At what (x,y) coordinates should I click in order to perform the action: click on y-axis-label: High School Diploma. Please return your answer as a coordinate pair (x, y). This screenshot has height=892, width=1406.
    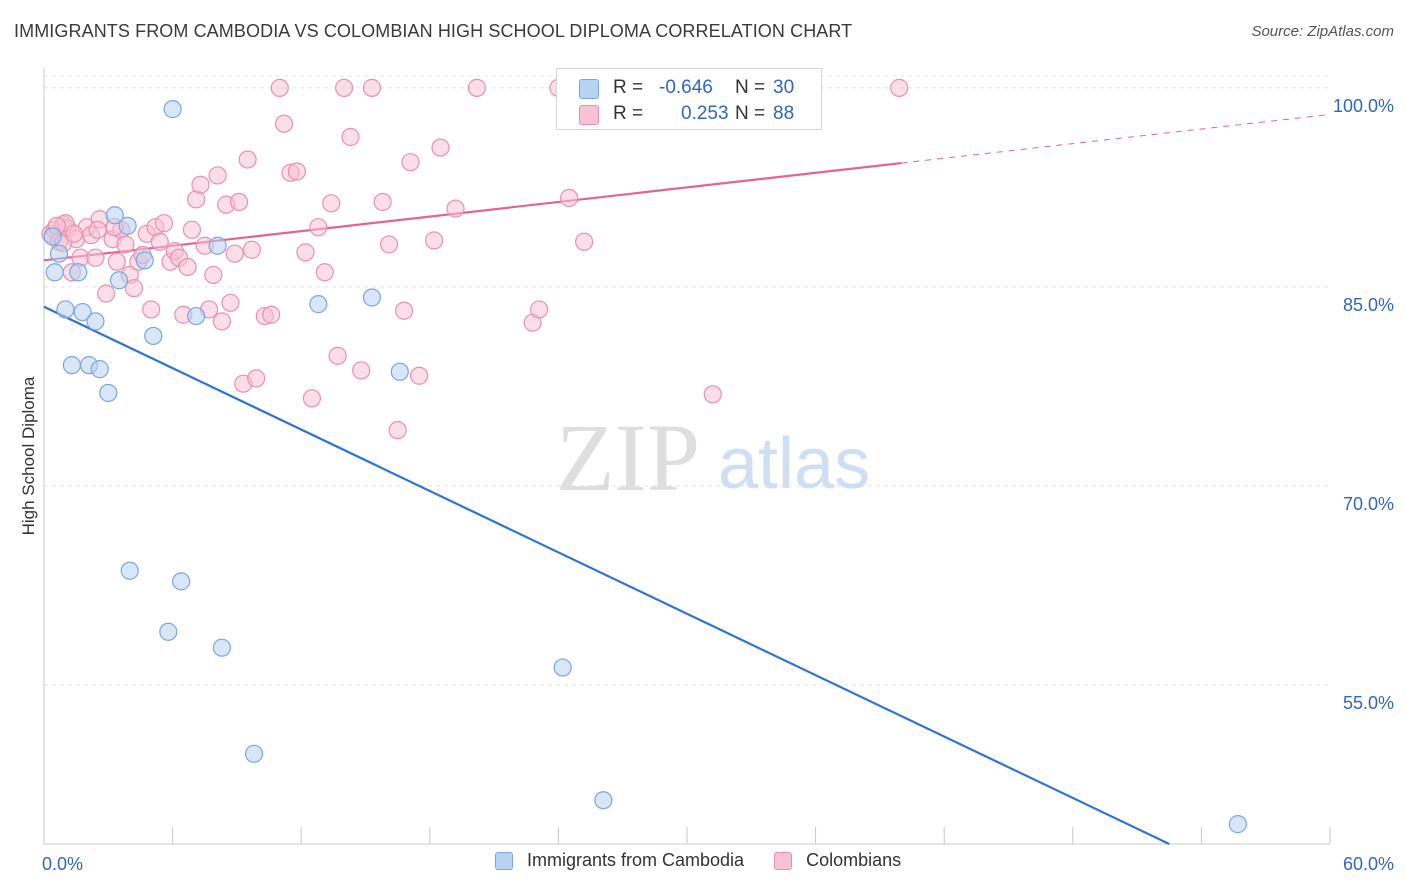
    Looking at the image, I should click on (28, 455).